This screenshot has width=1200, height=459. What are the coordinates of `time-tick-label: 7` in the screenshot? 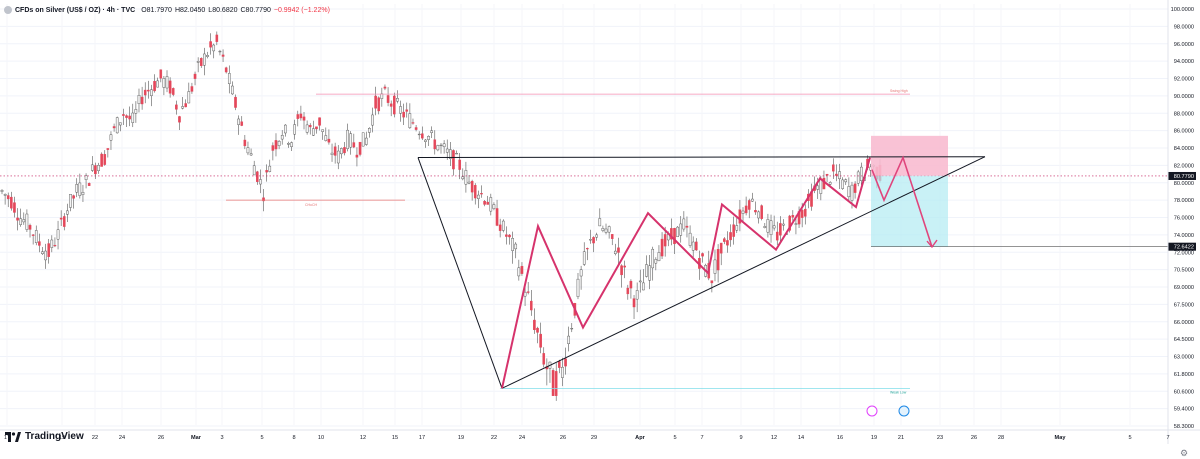 It's located at (701, 438).